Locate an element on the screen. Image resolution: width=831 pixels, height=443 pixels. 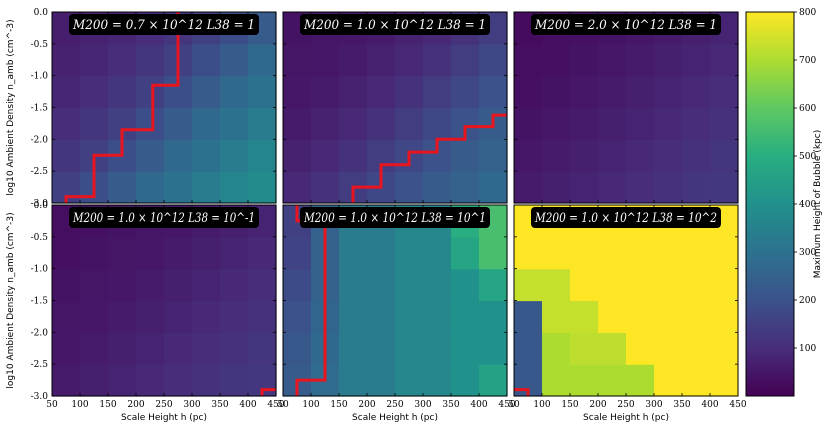
x-tick-label: 100 is located at coordinates (310, 405).